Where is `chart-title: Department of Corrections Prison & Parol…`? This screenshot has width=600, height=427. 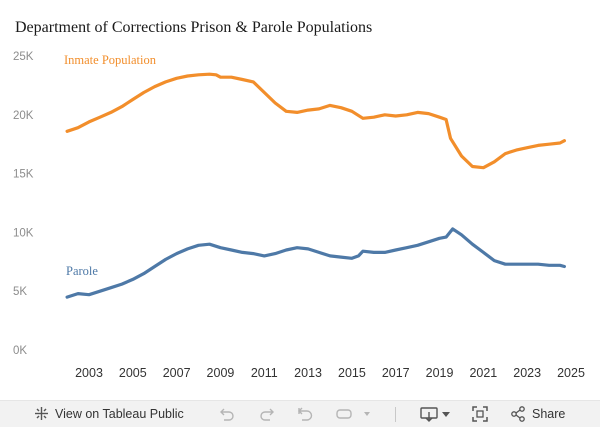 chart-title: Department of Corrections Prison & Parol… is located at coordinates (194, 27).